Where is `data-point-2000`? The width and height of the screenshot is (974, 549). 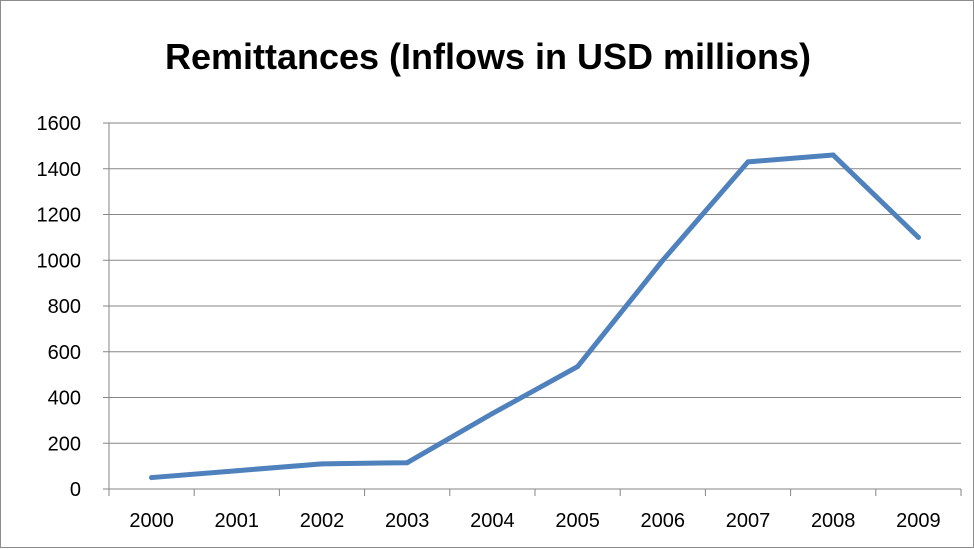 data-point-2000 is located at coordinates (152, 478).